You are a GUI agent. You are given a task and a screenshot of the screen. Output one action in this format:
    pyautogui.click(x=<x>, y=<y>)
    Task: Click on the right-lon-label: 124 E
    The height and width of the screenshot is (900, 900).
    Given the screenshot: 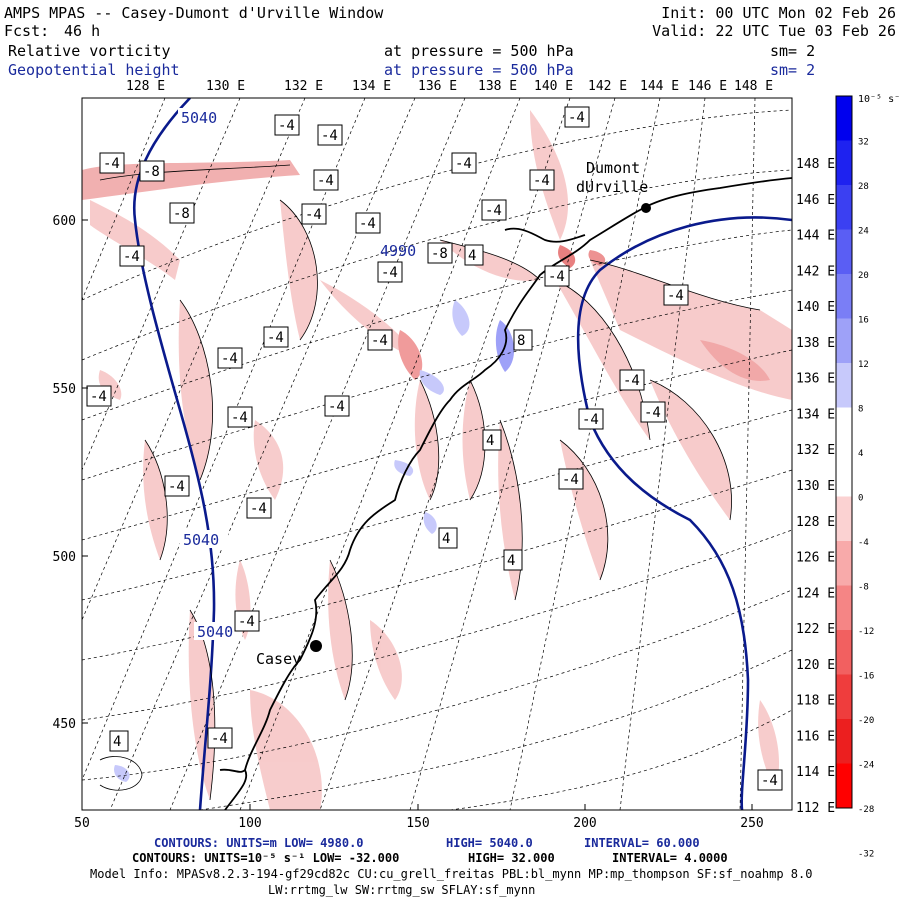 What is the action you would take?
    pyautogui.click(x=815, y=593)
    